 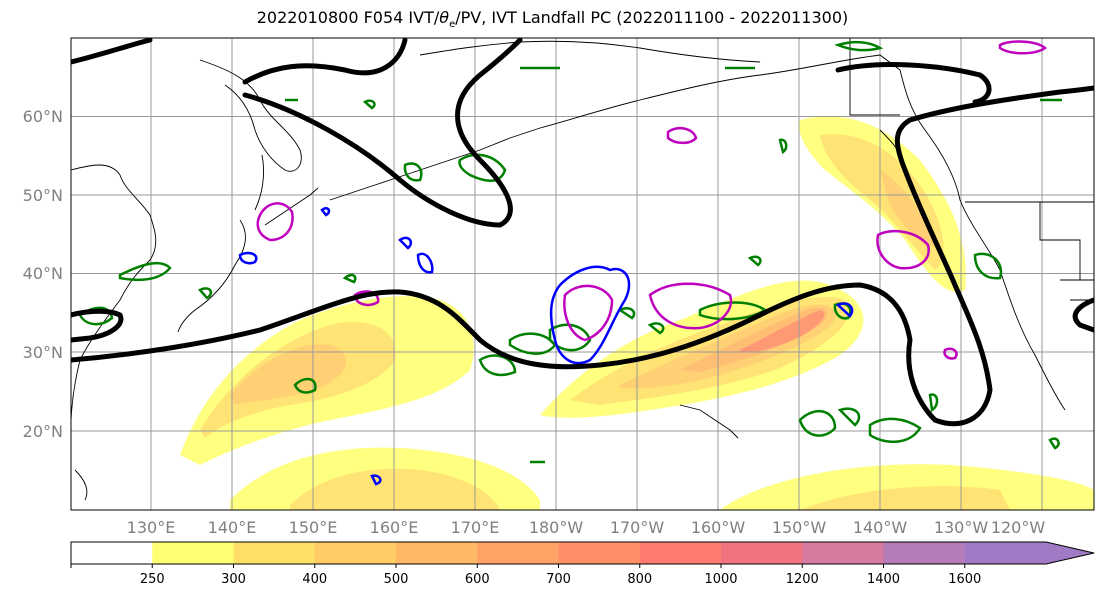 I want to click on colorbar: 250 300 400 500 600 700 800 1000 1200 1400 1600, so click(x=582, y=564).